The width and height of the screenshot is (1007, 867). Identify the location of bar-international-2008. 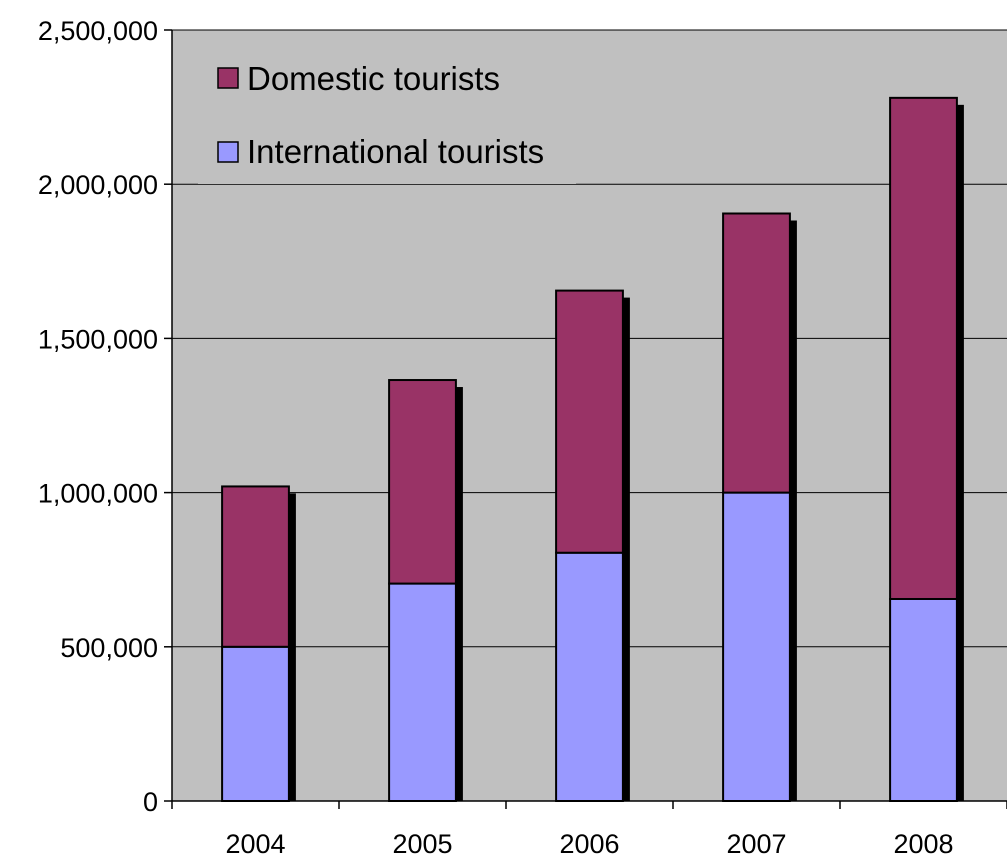
(923, 699).